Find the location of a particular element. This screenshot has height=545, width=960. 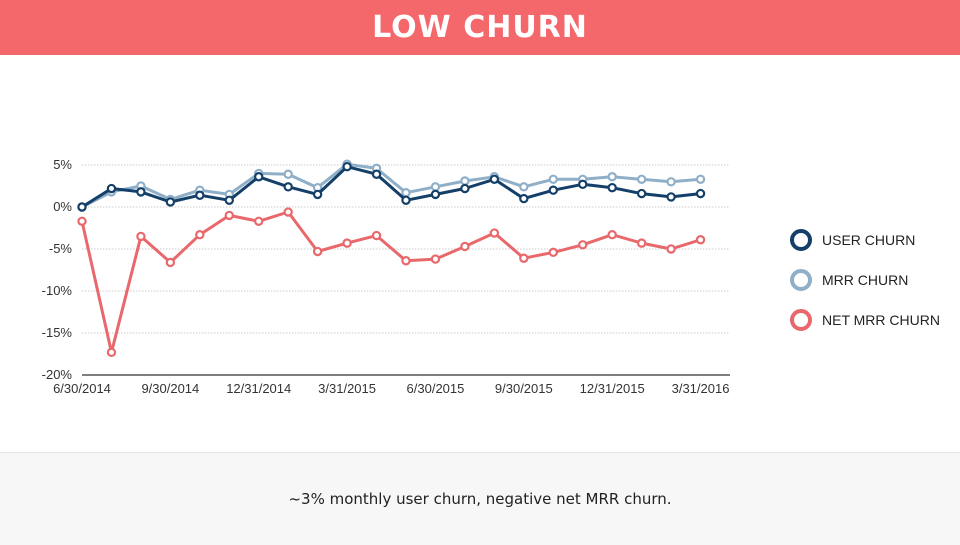

legend-item: NET MRR CHURN is located at coordinates (872, 320).